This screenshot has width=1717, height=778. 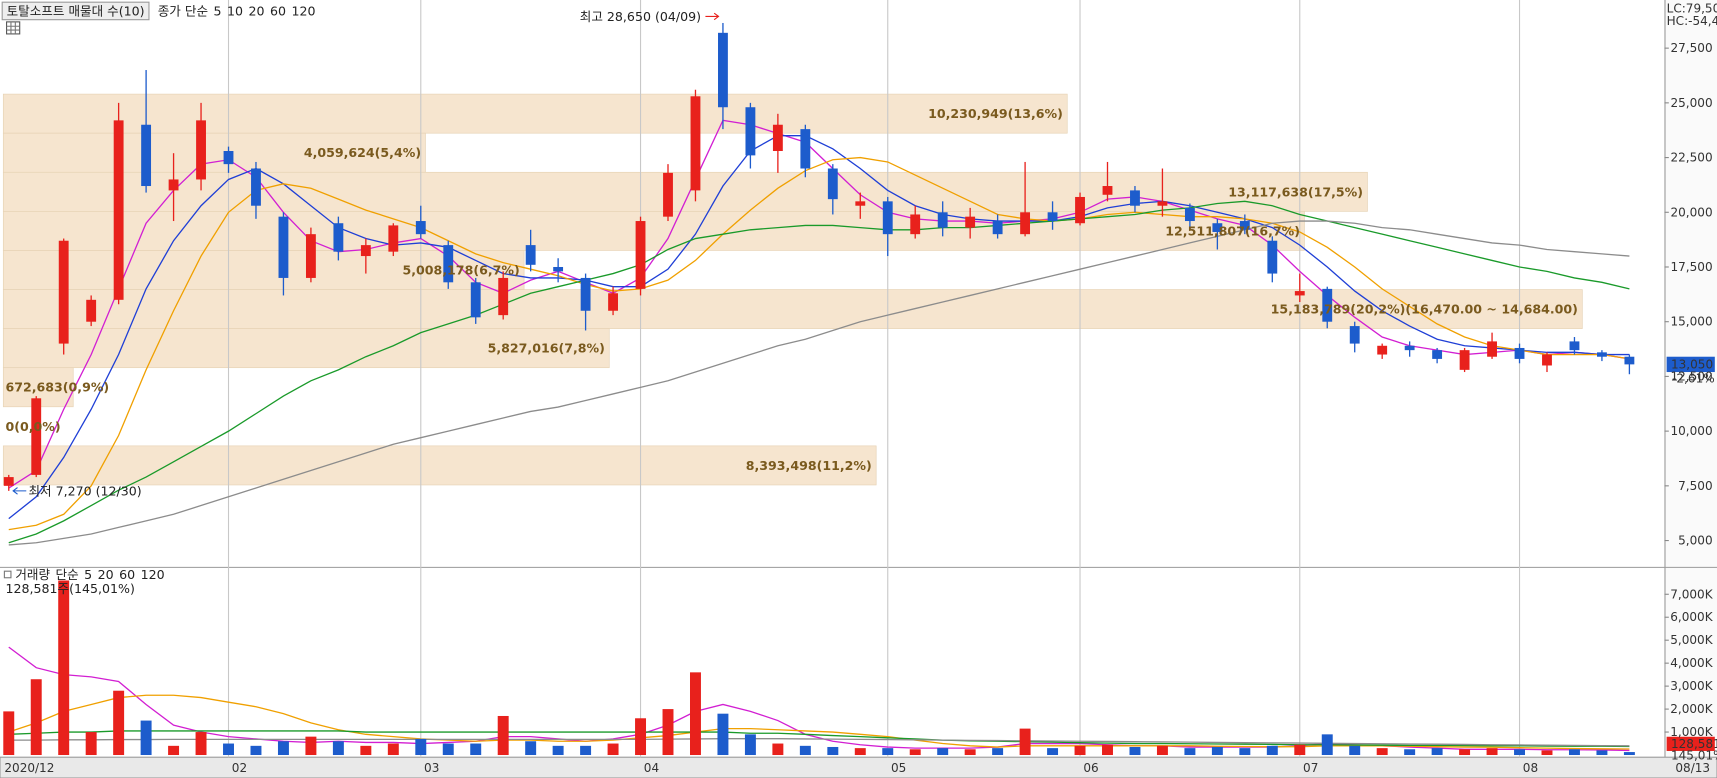 What do you see at coordinates (712, 16) in the screenshot?
I see `high-arrow` at bounding box center [712, 16].